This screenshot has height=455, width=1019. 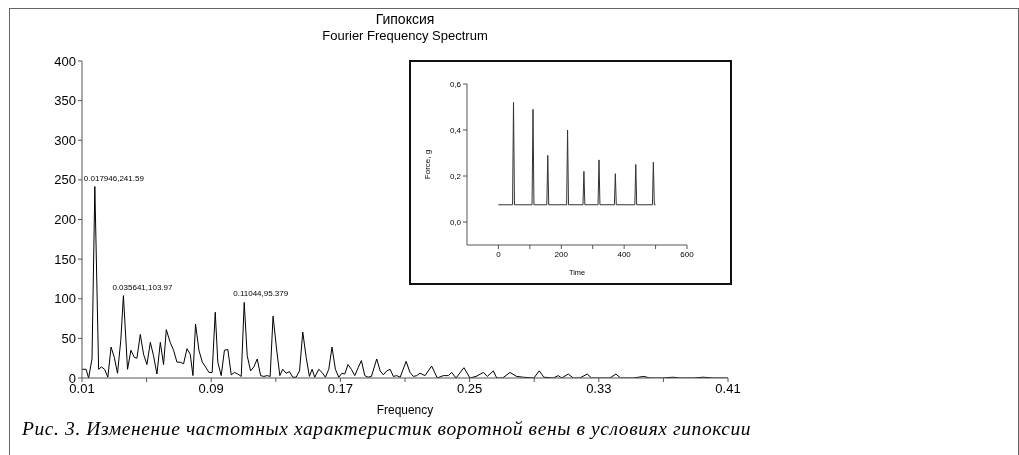 What do you see at coordinates (624, 254) in the screenshot?
I see `x-tick-label: 400` at bounding box center [624, 254].